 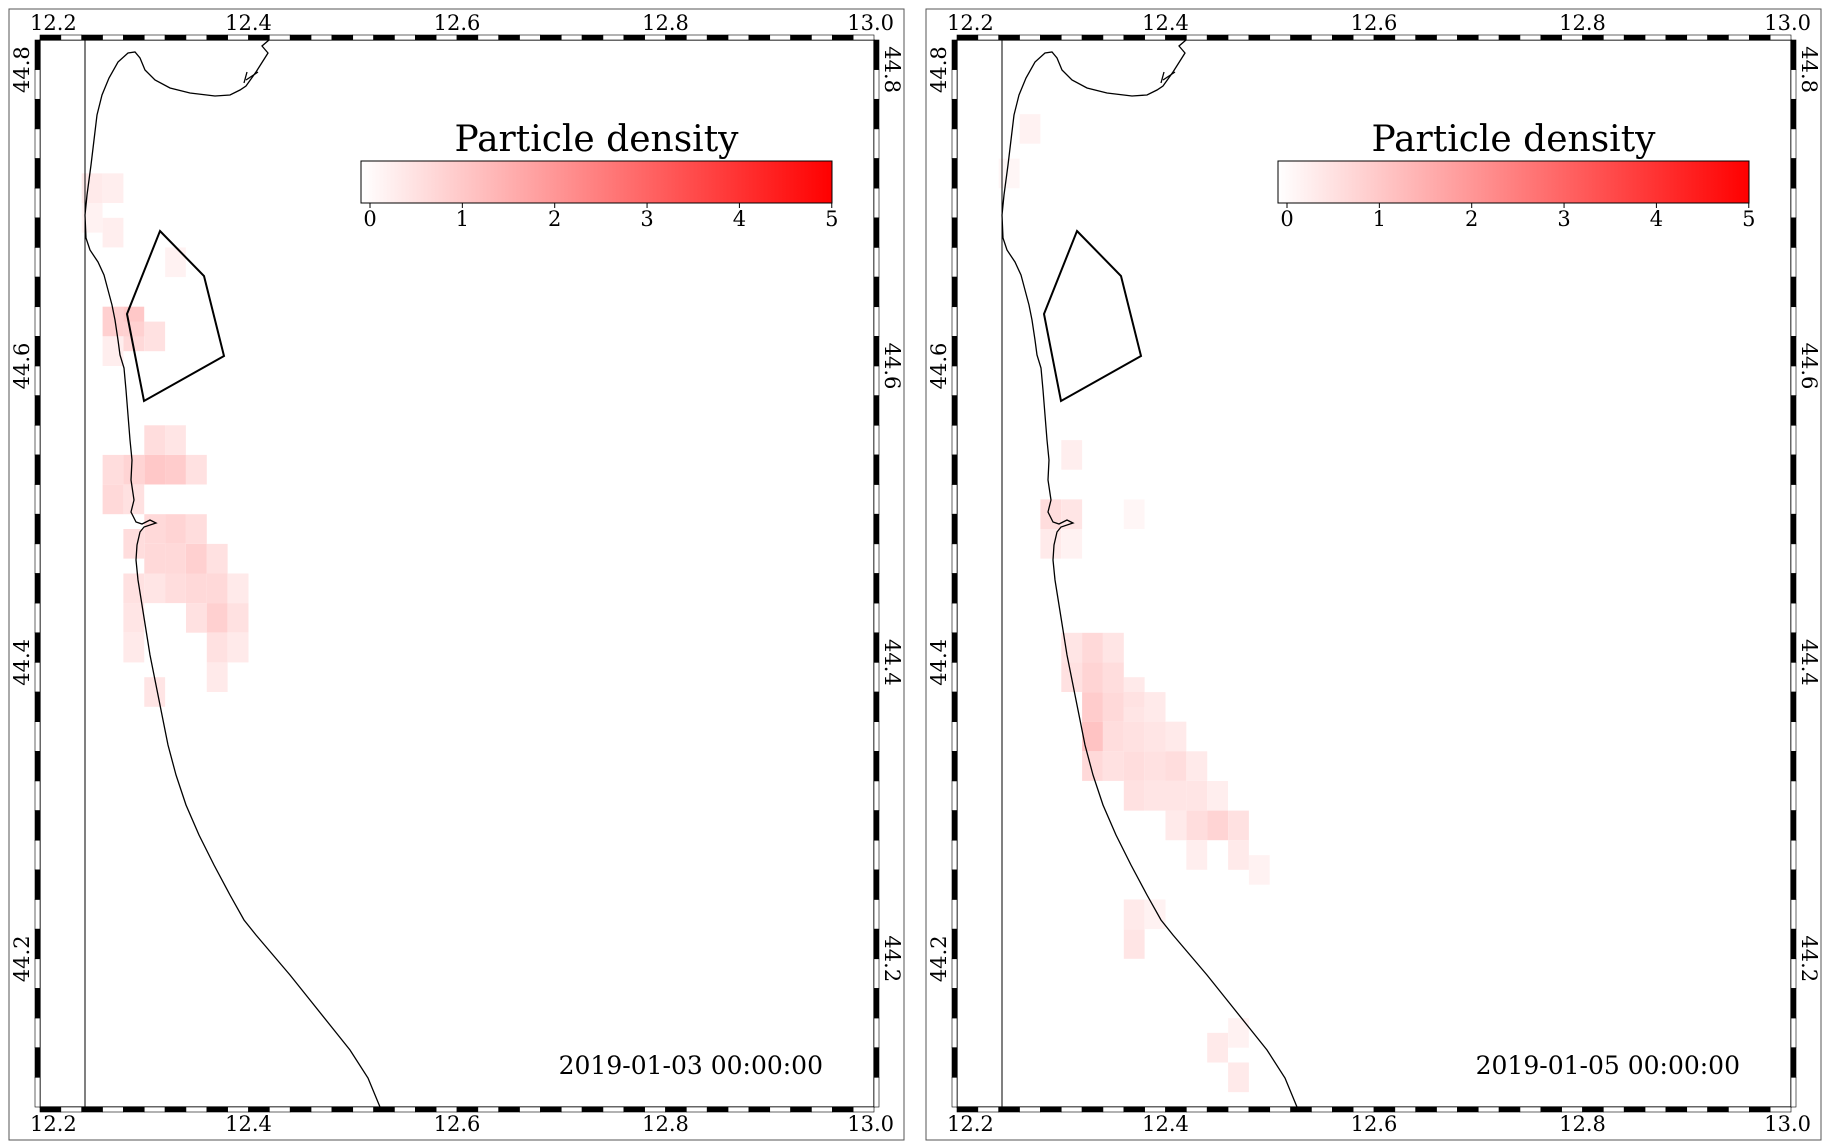 I want to click on colorbar-tick-label: 5, so click(x=1748, y=219).